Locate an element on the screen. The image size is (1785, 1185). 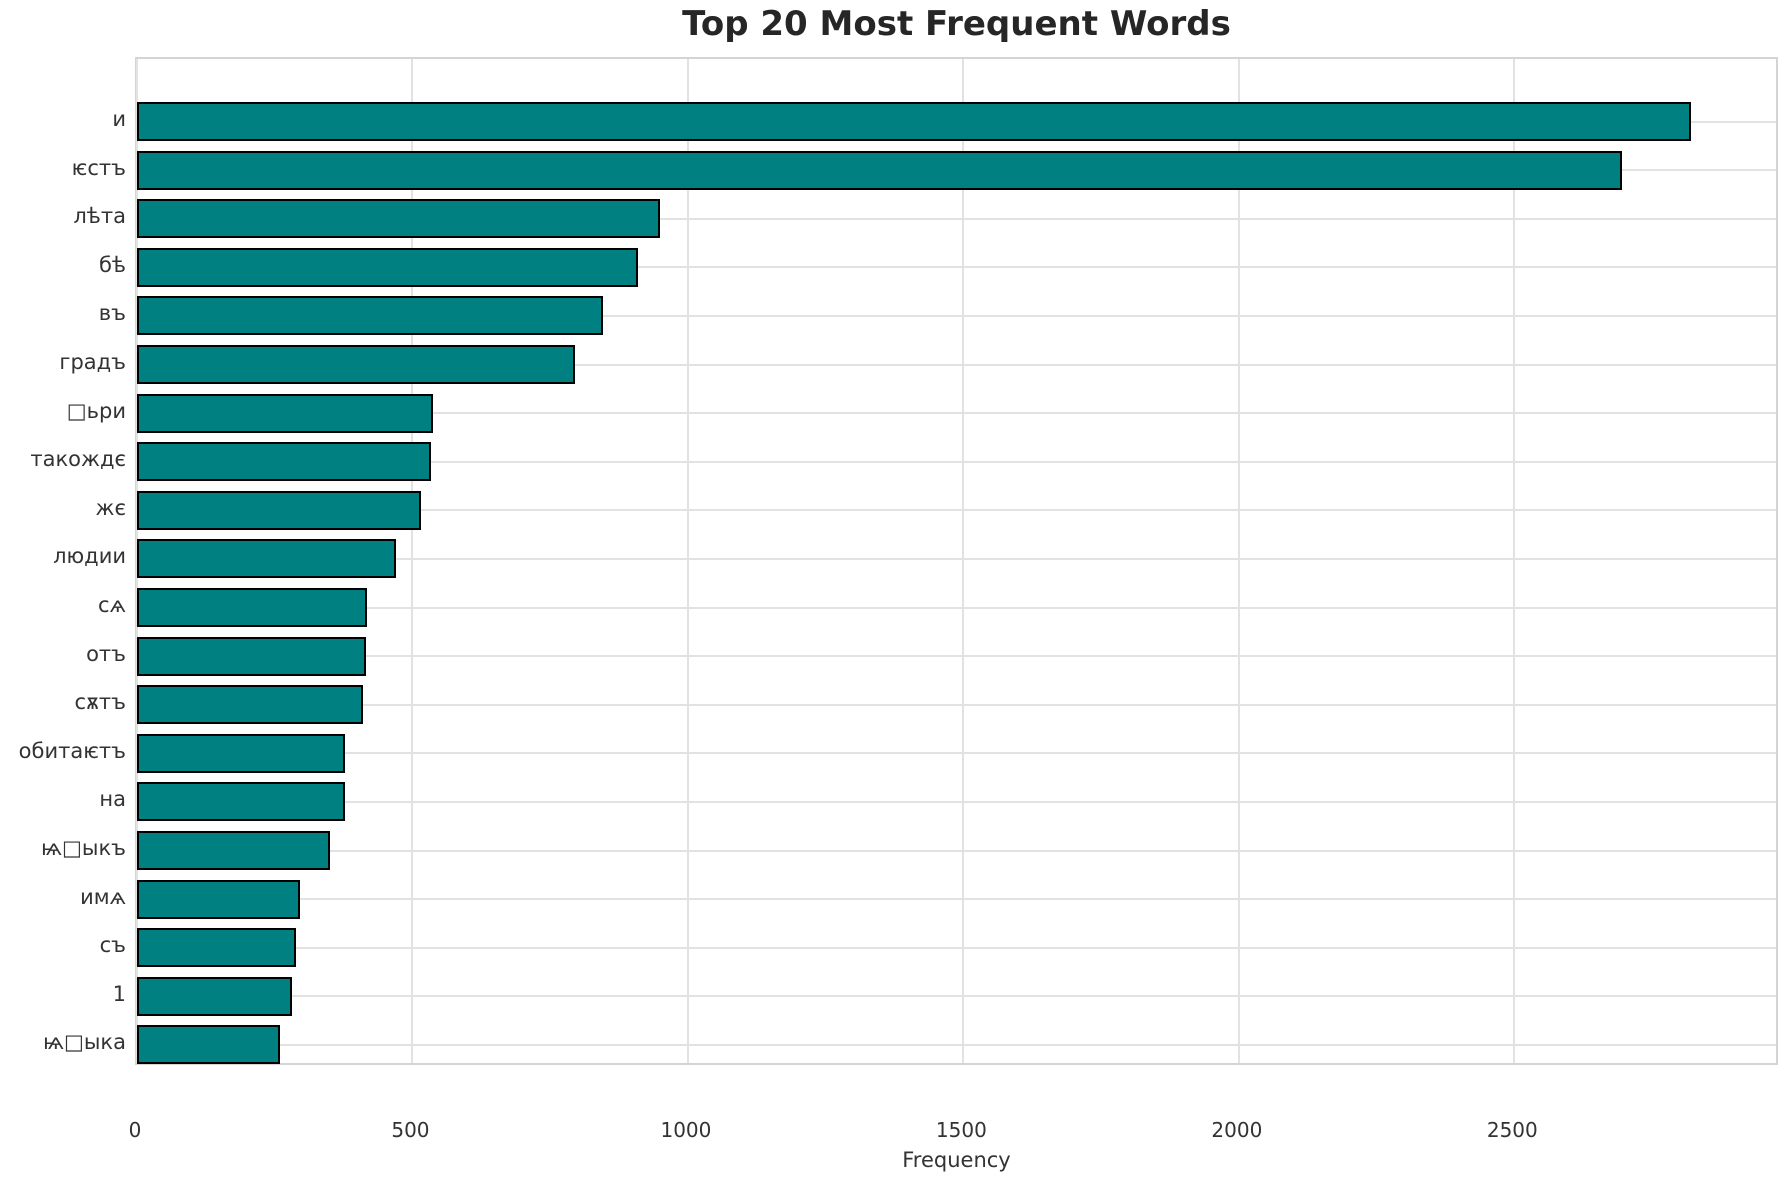
y-tick-label: на is located at coordinates (112, 799).